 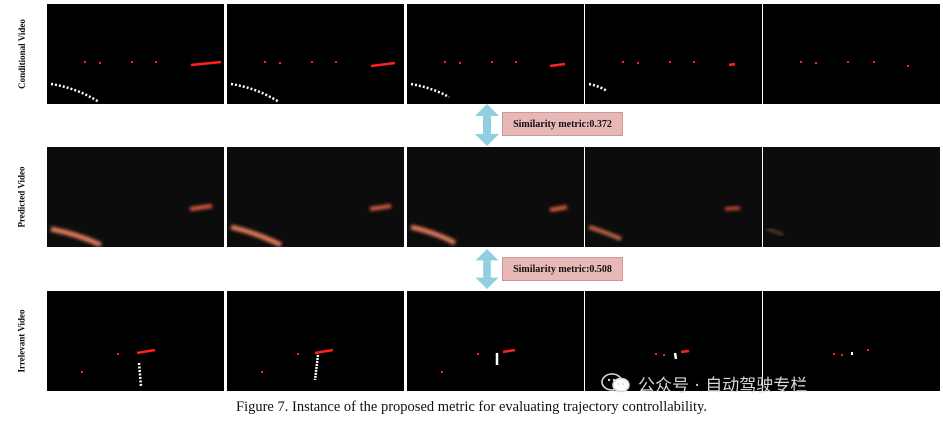 I want to click on row-label: Predicted Video, so click(x=22, y=197).